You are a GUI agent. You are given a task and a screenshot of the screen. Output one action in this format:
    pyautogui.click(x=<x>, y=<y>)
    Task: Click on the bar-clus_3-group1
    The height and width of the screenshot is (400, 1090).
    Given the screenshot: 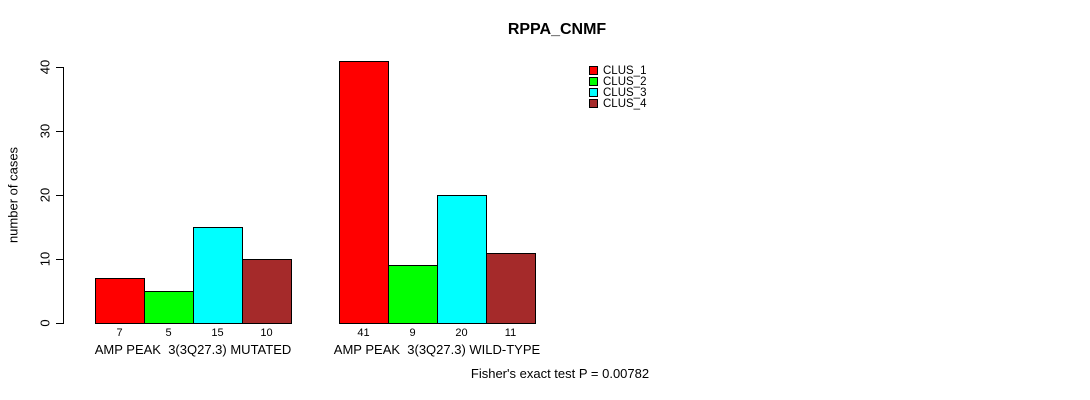 What is the action you would take?
    pyautogui.click(x=218, y=275)
    